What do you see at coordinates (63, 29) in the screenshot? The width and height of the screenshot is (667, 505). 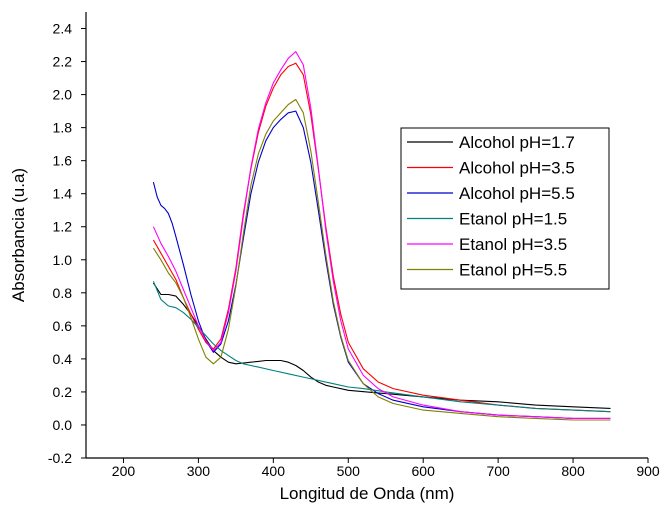 I see `y-tick-label: 2.4` at bounding box center [63, 29].